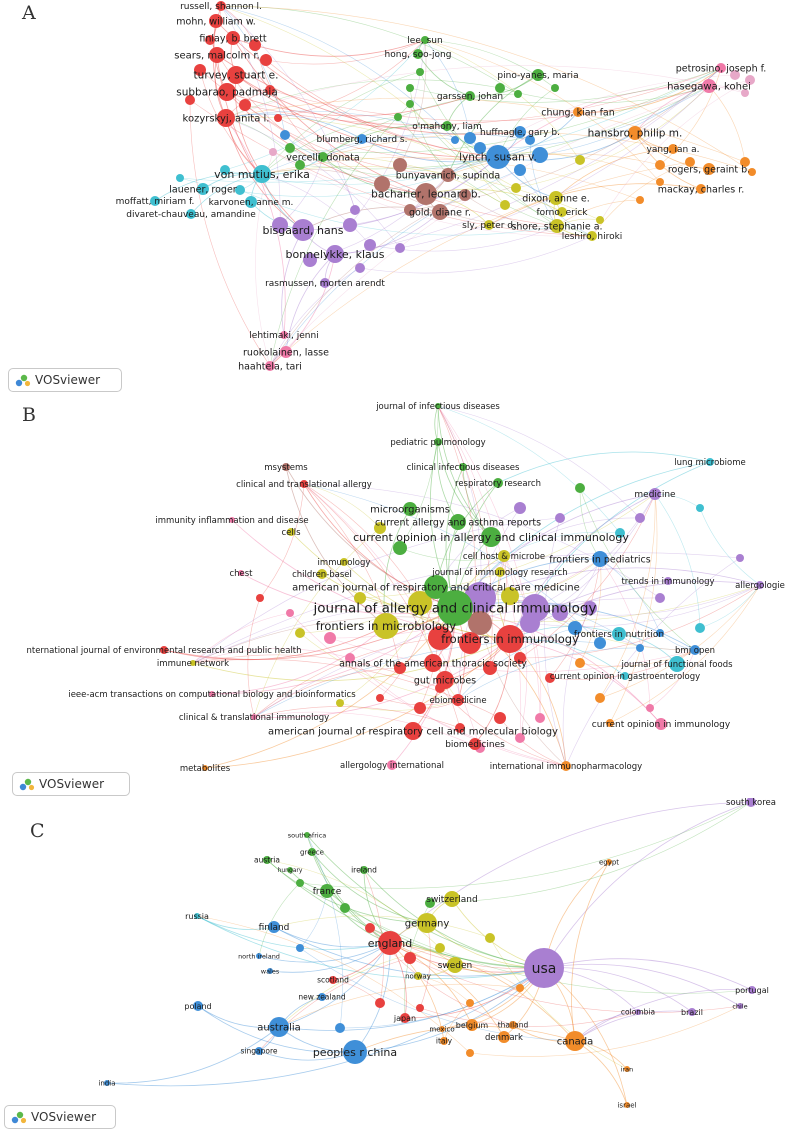 Image resolution: width=789 pixels, height=1135 pixels. I want to click on country-label: wales, so click(270, 971).